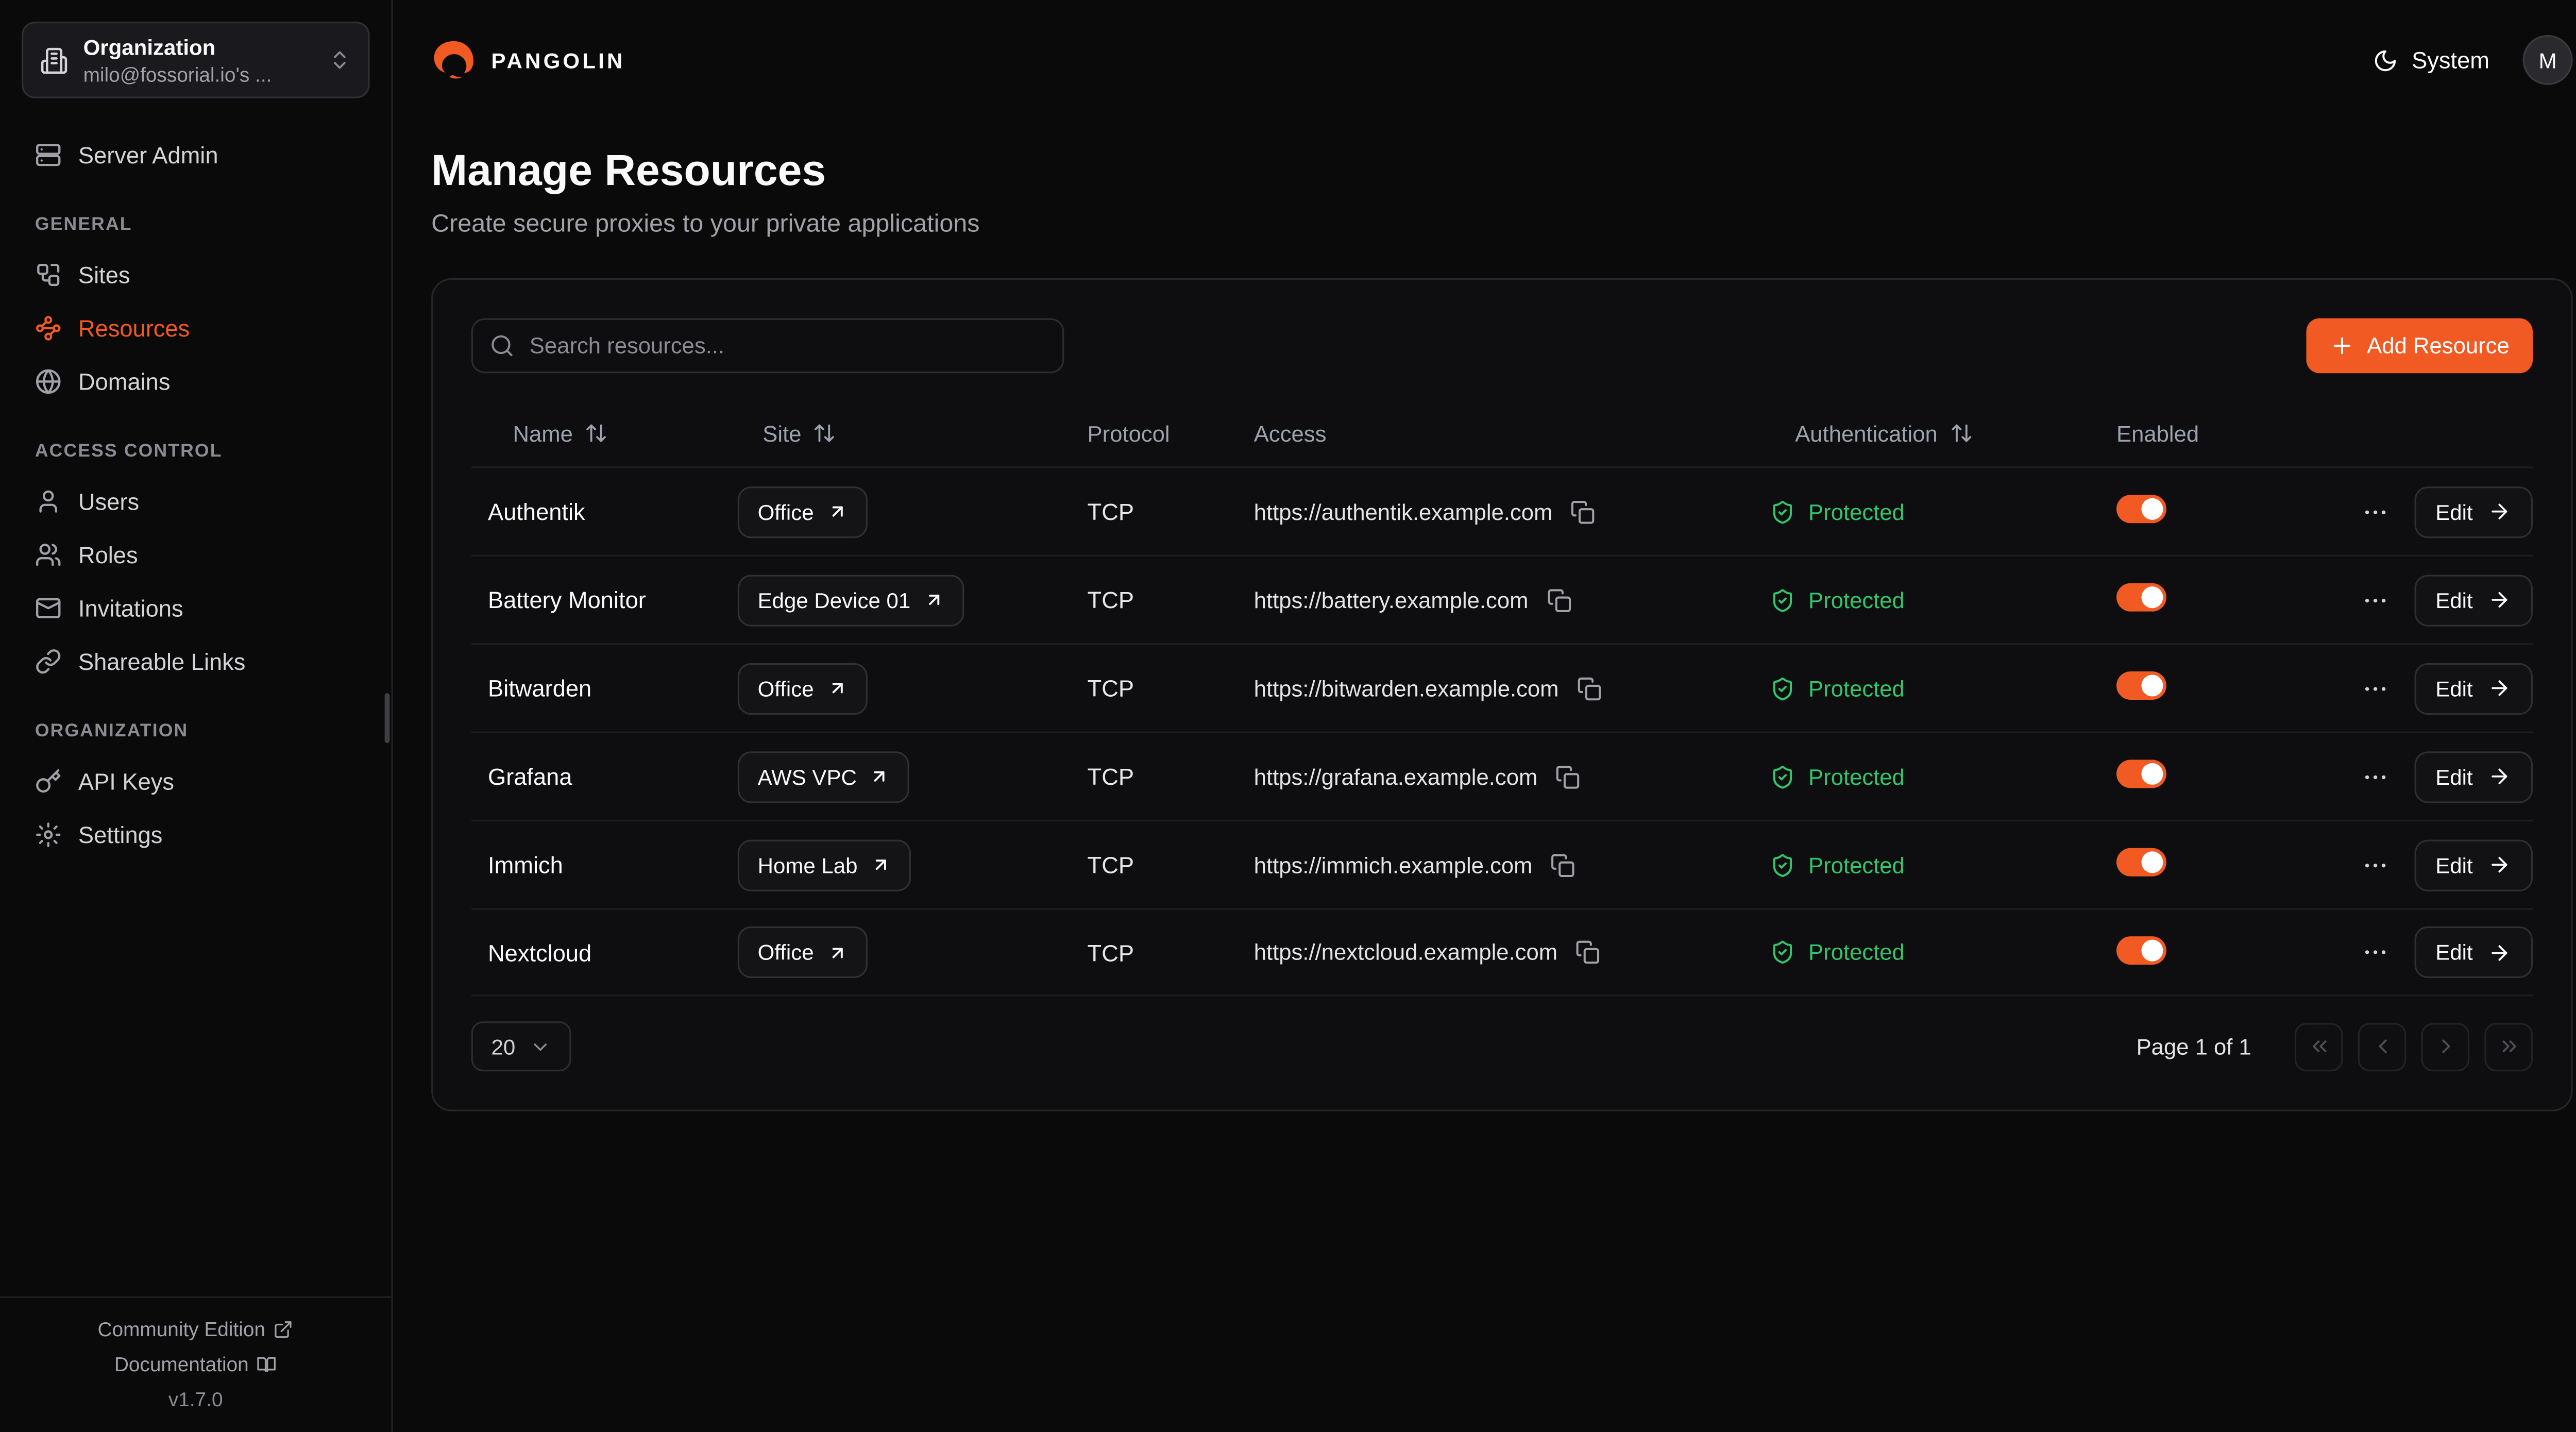 Image resolution: width=2576 pixels, height=1432 pixels. I want to click on page-title: Manage Resources, so click(628, 170).